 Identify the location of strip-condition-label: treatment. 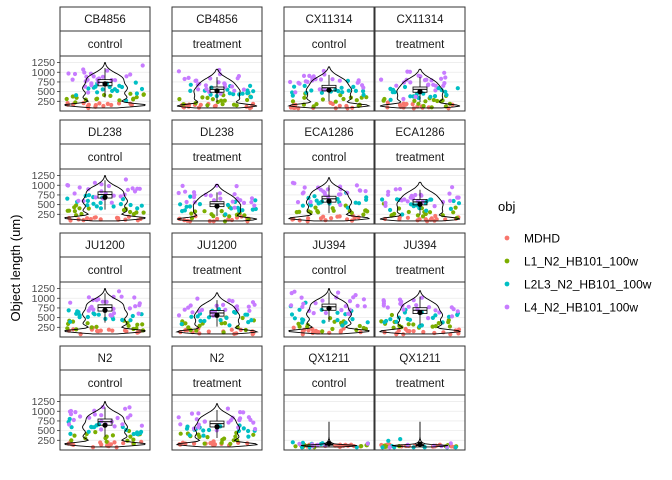
(420, 45).